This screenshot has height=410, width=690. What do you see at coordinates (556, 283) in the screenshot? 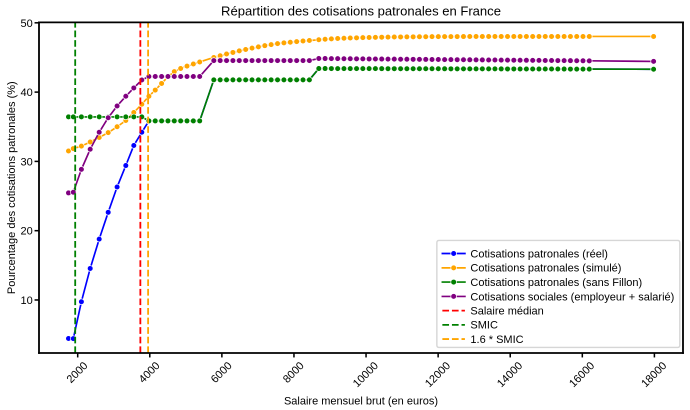
I see `svg-text:Cotisations patronales (sans F: Cotisations patronales (sans Fillon)` at bounding box center [556, 283].